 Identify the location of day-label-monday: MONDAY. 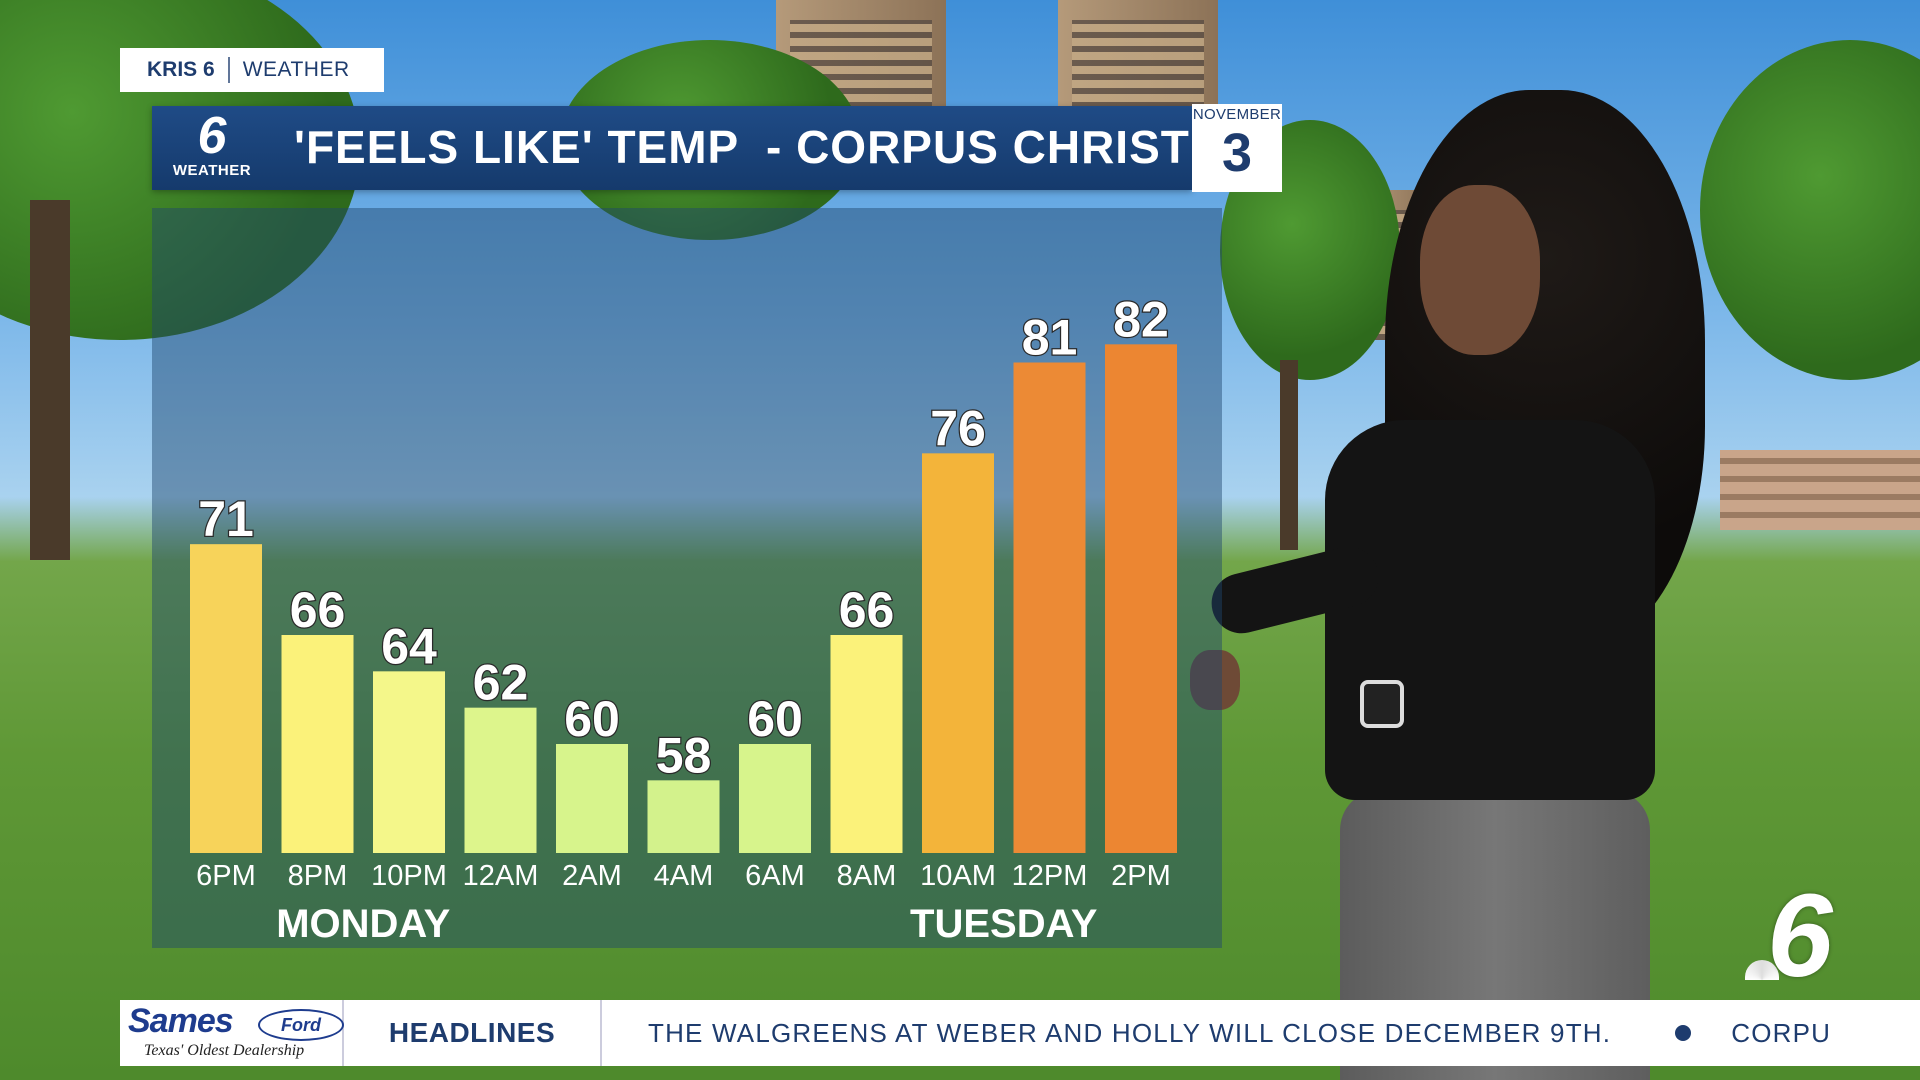
(363, 924).